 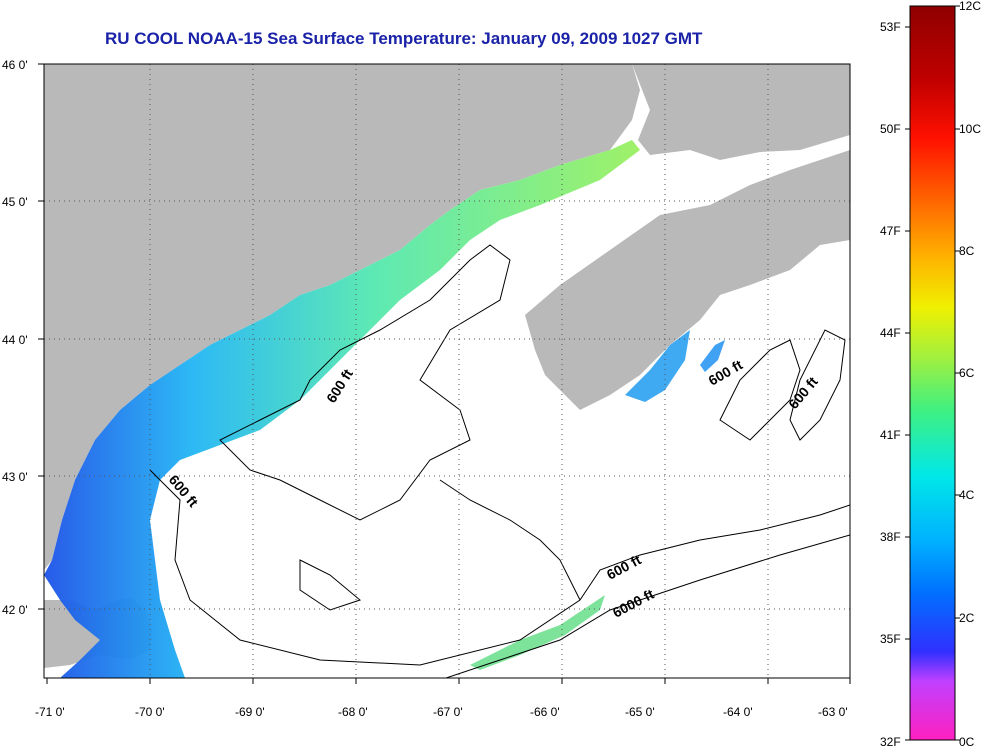 I want to click on lon-tick-label: -71 0', so click(x=50, y=712).